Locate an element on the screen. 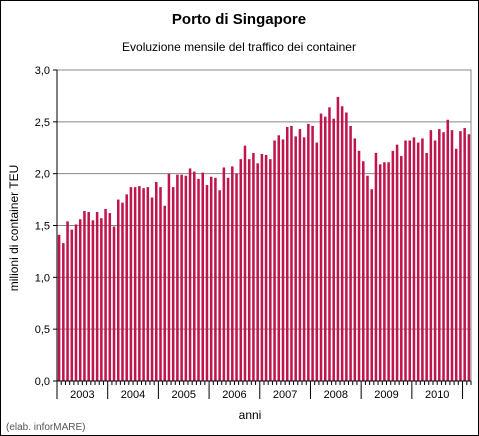 This screenshot has width=479, height=436. x-axis-label: anni is located at coordinates (250, 415).